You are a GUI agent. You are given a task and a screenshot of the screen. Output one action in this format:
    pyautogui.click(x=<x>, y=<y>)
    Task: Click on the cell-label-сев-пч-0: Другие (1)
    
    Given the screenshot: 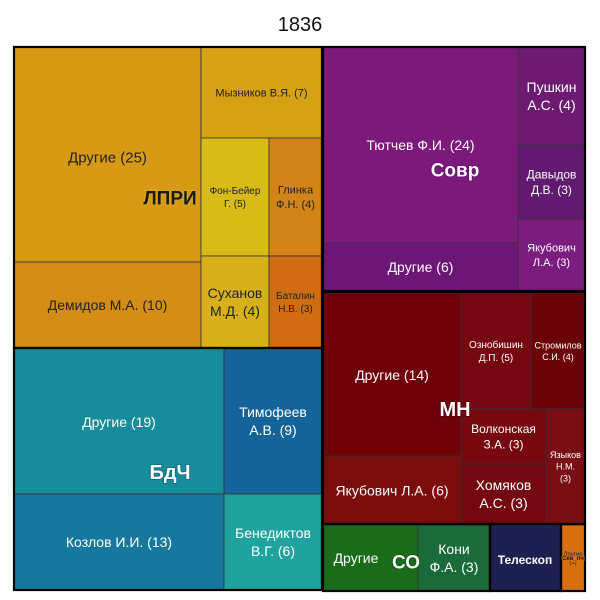 What is the action you would take?
    pyautogui.click(x=573, y=559)
    